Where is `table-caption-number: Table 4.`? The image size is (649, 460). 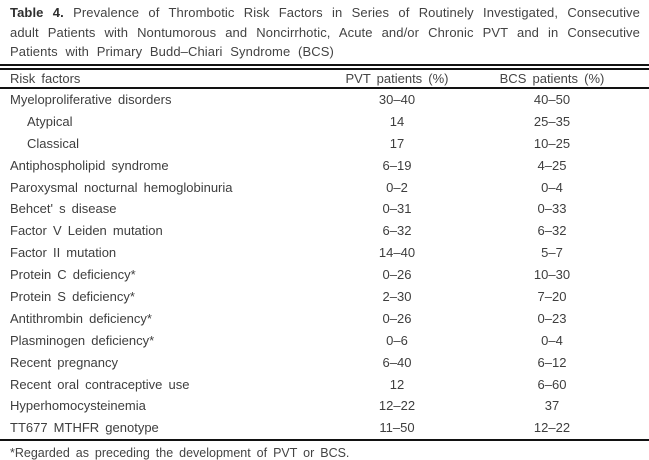 table-caption-number: Table 4. is located at coordinates (37, 12).